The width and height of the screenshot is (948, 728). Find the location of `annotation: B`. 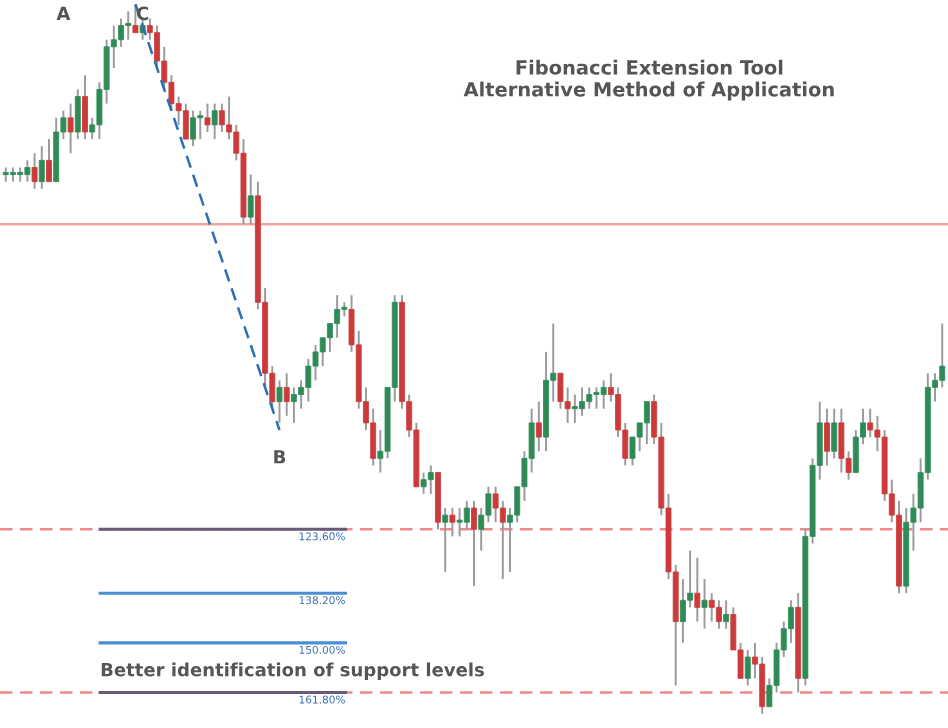

annotation: B is located at coordinates (280, 457).